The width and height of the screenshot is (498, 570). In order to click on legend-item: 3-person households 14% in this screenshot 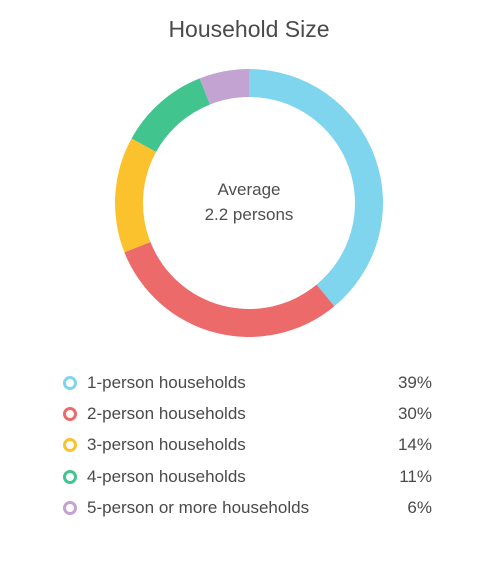, I will do `click(247, 445)`.